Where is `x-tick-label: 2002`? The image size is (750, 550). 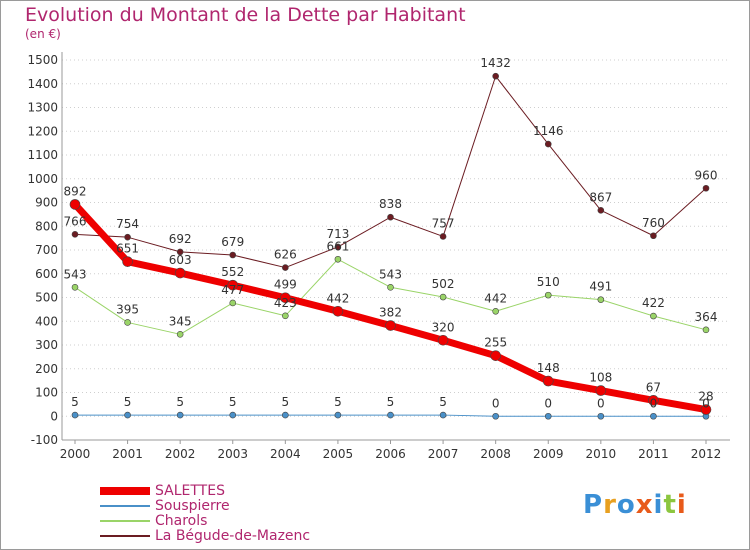
x-tick-label: 2002 is located at coordinates (180, 454).